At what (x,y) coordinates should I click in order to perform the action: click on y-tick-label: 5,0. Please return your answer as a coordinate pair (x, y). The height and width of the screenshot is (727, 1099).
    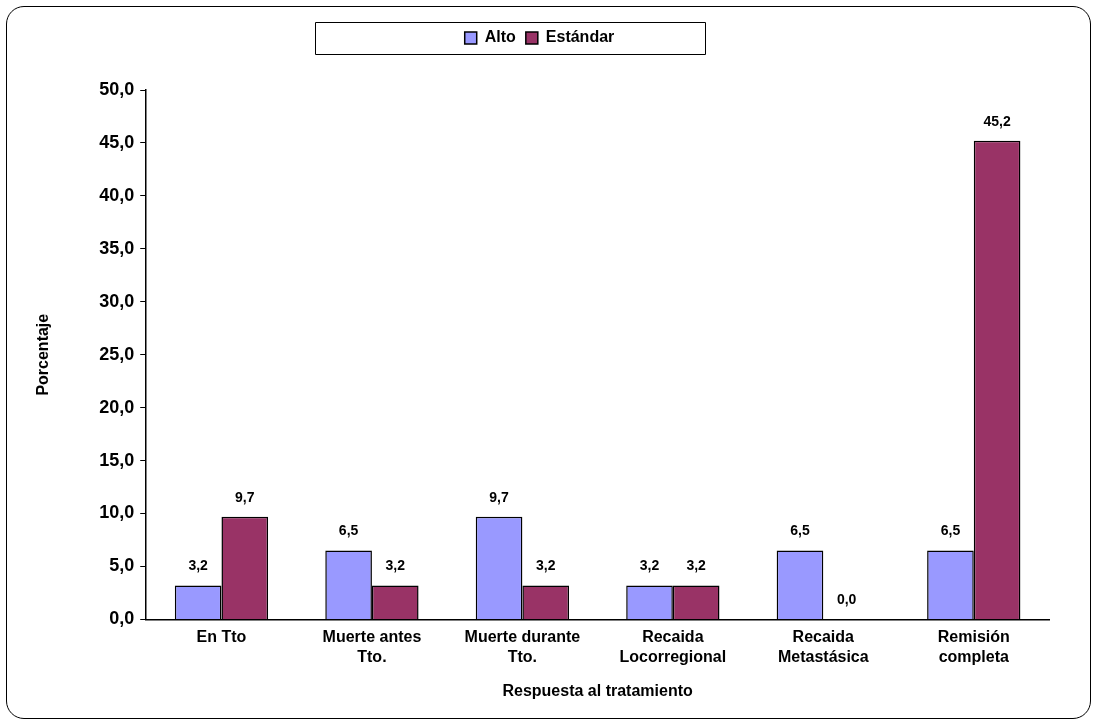
    Looking at the image, I should click on (122, 565).